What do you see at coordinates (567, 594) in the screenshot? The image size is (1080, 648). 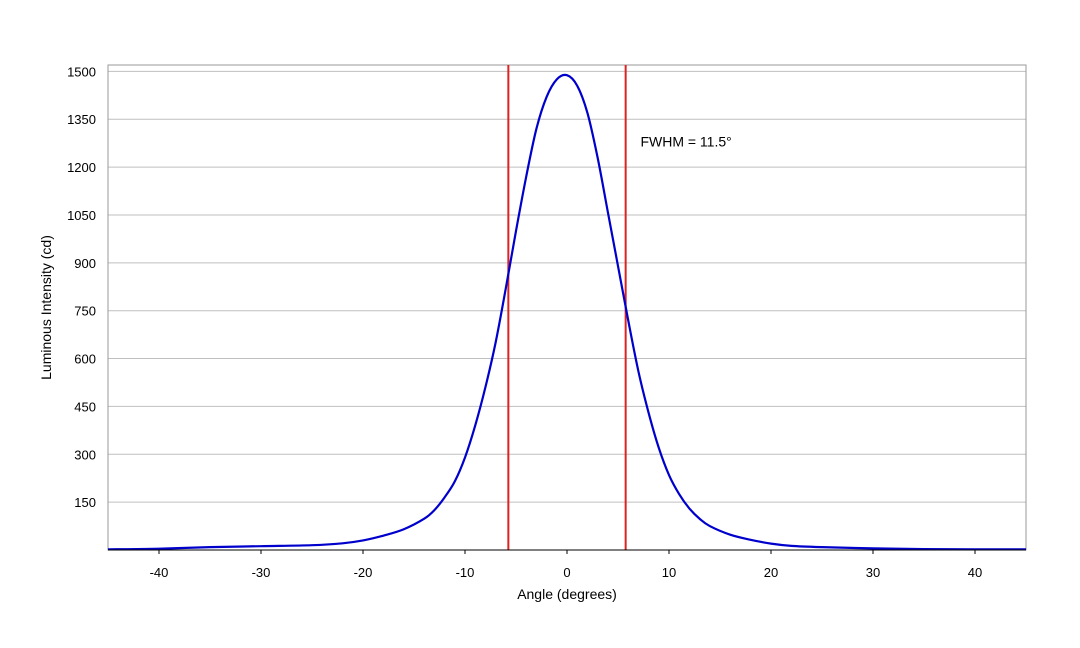 I see `x-axis-title: Angle (degrees)` at bounding box center [567, 594].